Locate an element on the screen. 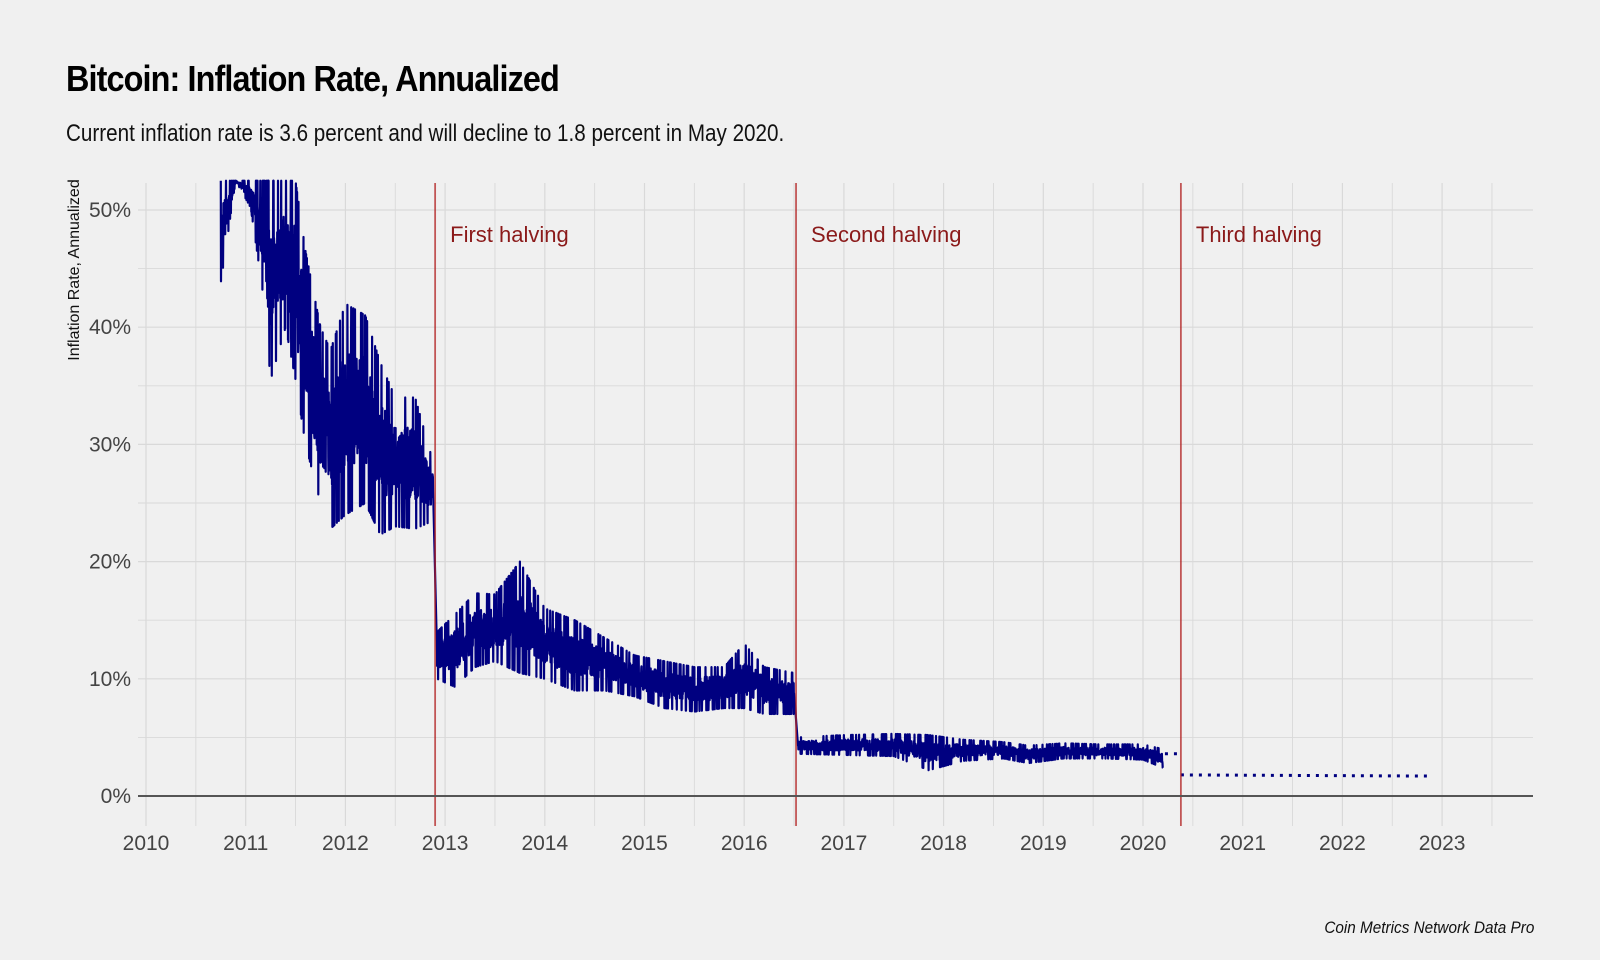 The height and width of the screenshot is (960, 1600). y-tick-label: 40% is located at coordinates (110, 327).